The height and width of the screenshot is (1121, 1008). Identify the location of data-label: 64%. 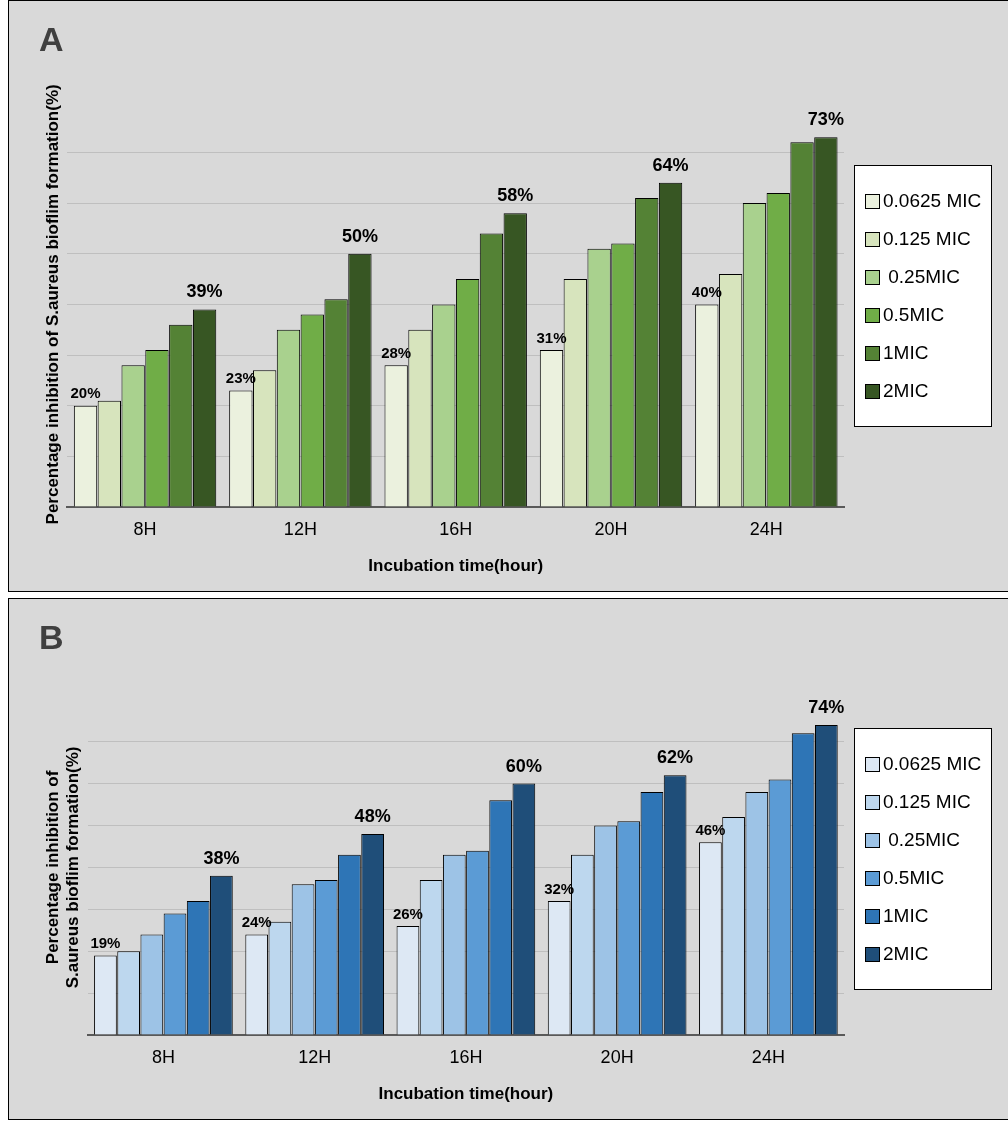
(670, 164).